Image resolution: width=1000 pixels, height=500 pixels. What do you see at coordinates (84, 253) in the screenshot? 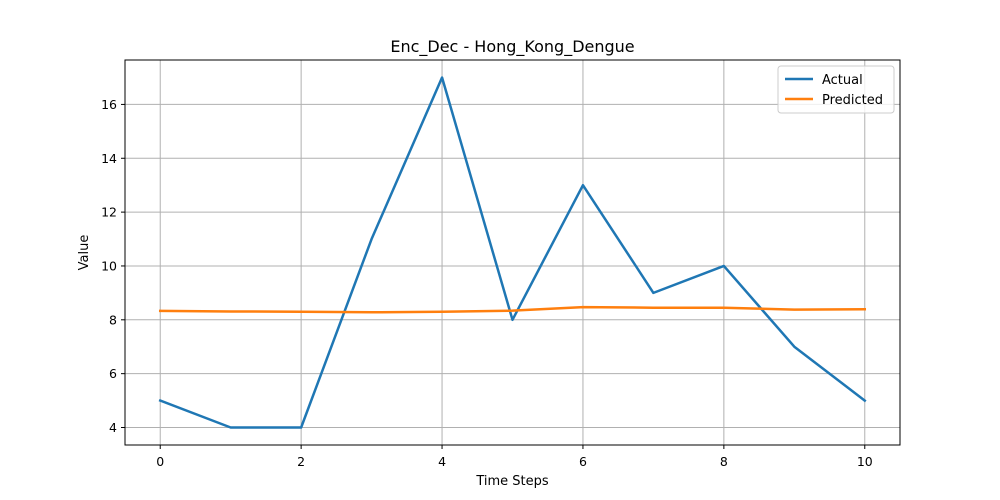
I see `y-axis-label: Value` at bounding box center [84, 253].